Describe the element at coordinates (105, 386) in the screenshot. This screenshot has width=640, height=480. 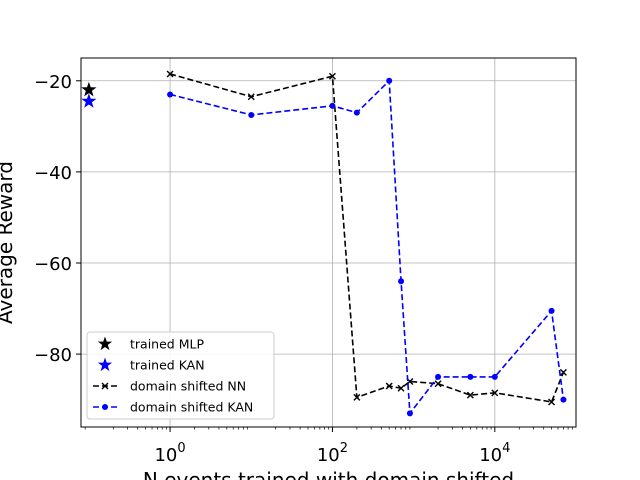
I see `legend-x-marker` at that location.